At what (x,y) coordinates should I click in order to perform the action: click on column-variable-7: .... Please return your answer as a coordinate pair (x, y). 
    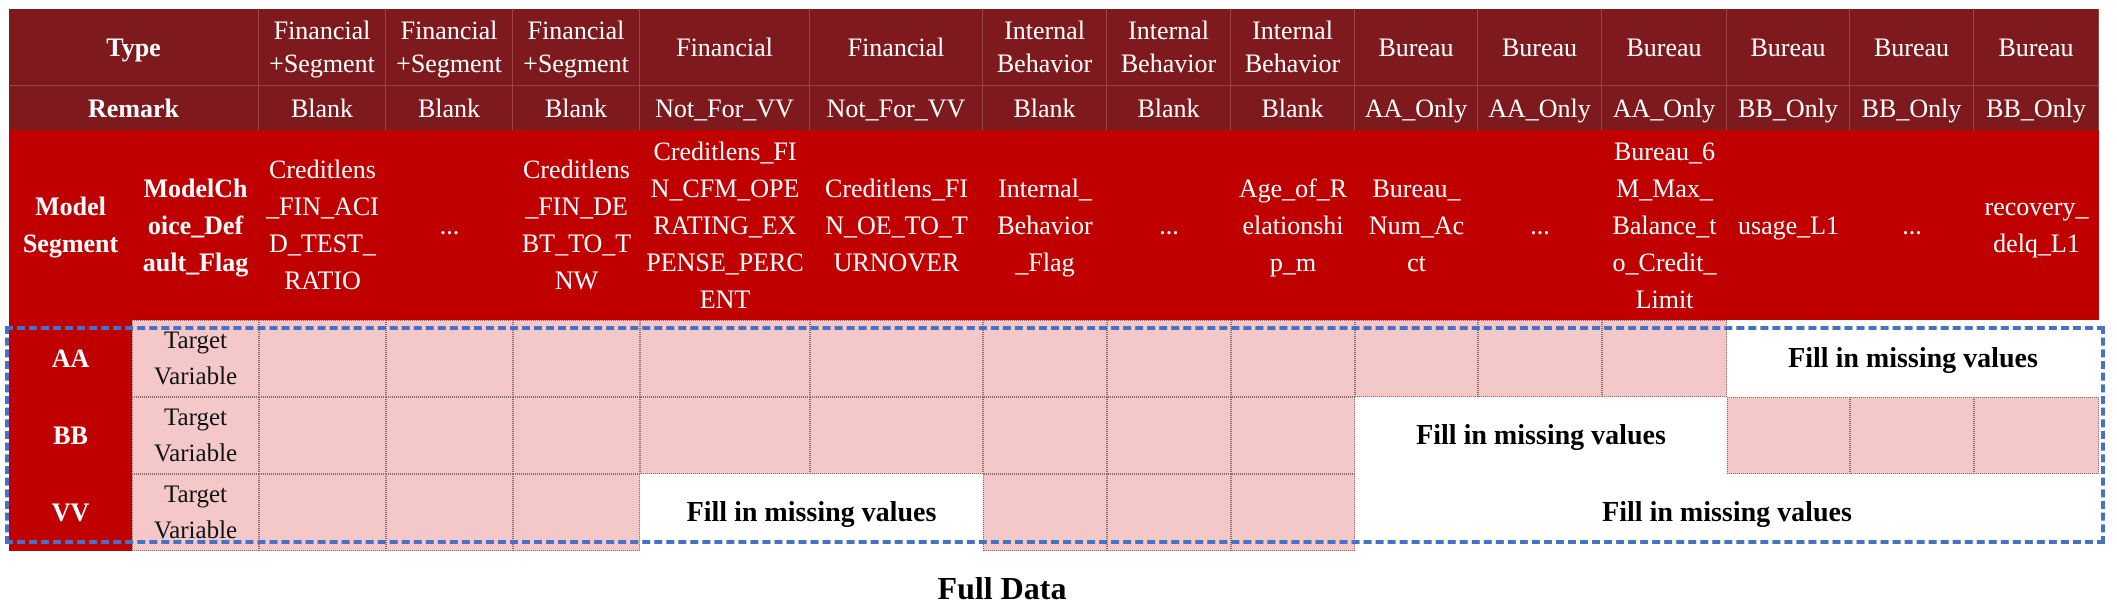
    Looking at the image, I should click on (1169, 225).